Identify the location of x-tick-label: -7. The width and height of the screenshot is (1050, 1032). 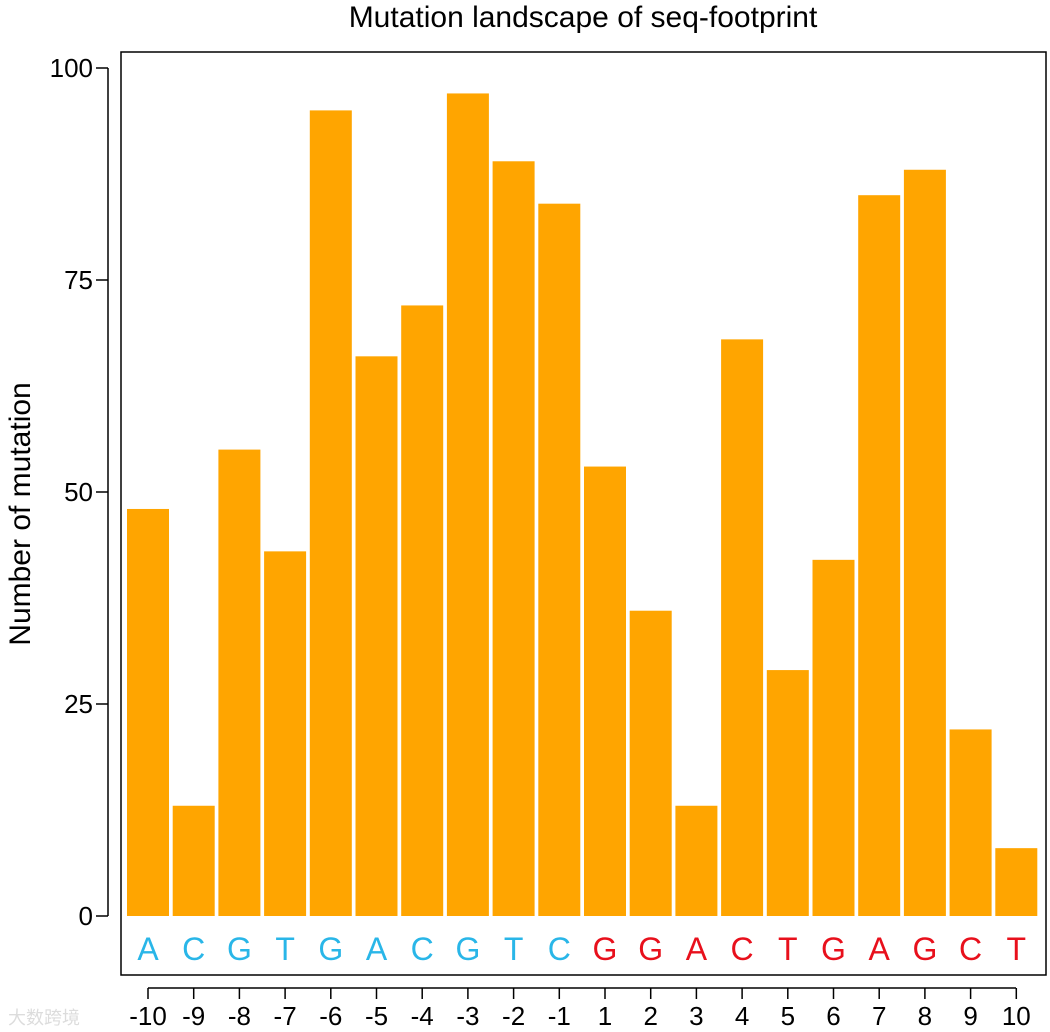
(285, 1016).